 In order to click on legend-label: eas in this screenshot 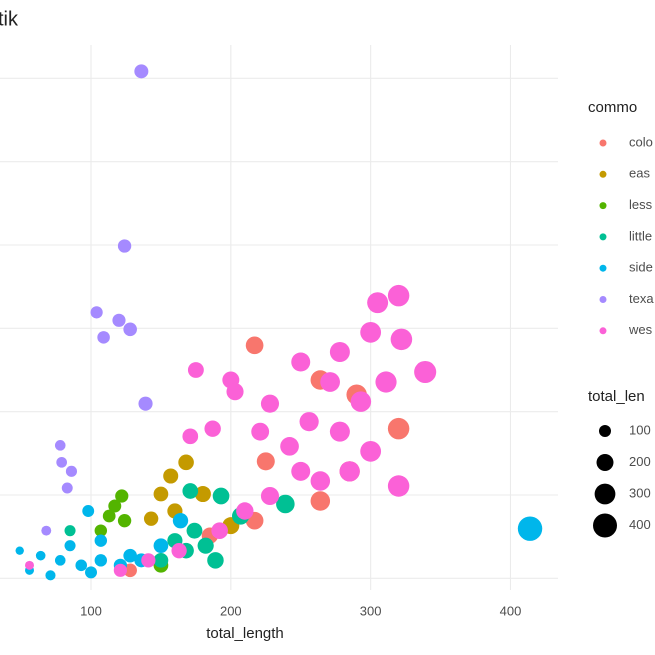, I will do `click(639, 173)`.